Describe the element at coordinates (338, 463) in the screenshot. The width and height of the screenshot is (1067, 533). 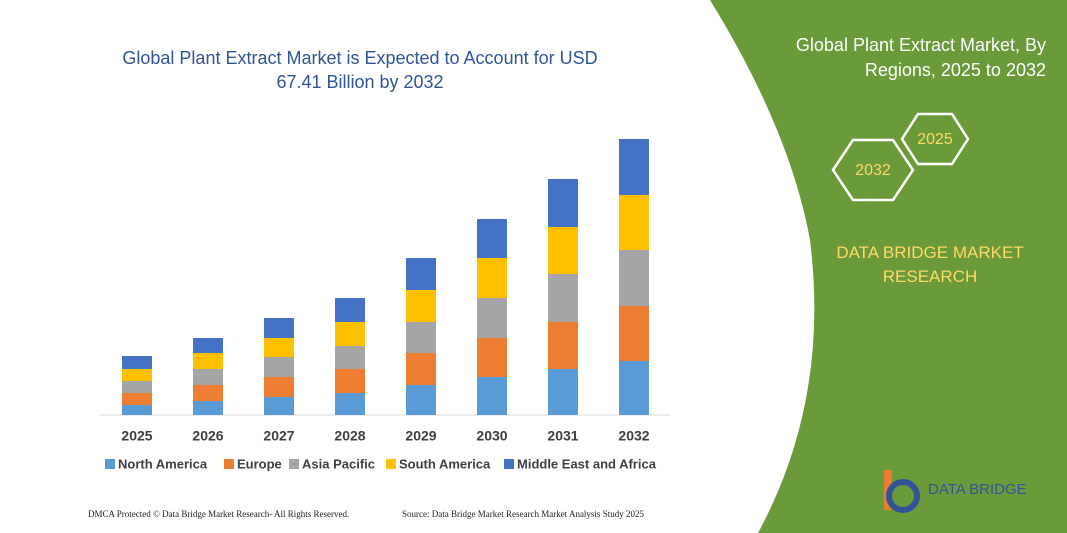
I see `legend-label: Asia Pacific` at that location.